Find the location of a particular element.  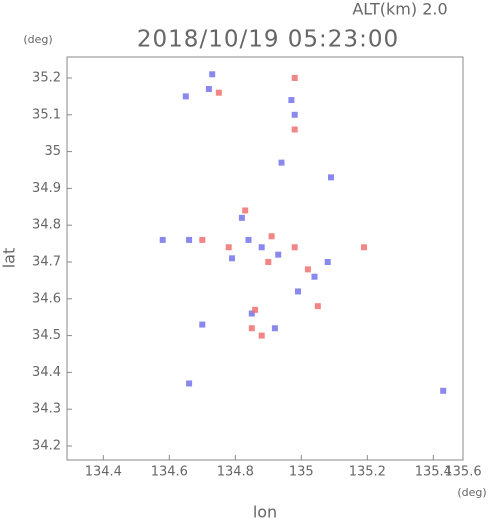

x-tick-label: 135.6 is located at coordinates (462, 472).